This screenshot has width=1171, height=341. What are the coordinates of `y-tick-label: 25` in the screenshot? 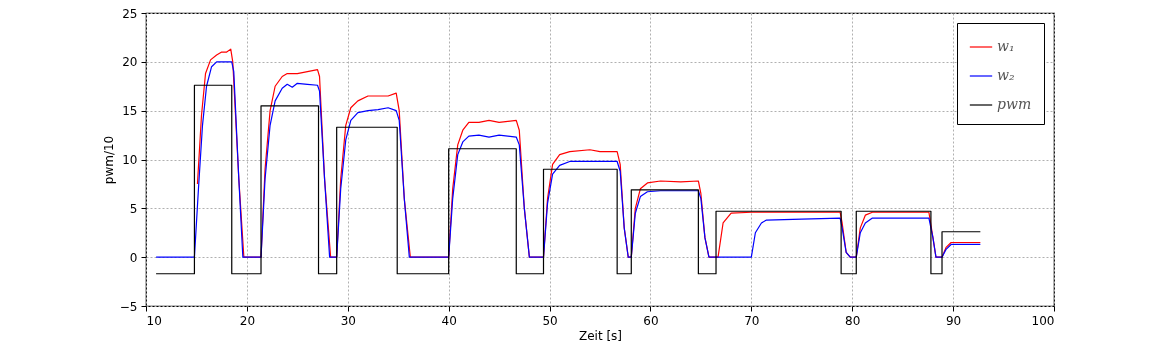 It's located at (130, 13).